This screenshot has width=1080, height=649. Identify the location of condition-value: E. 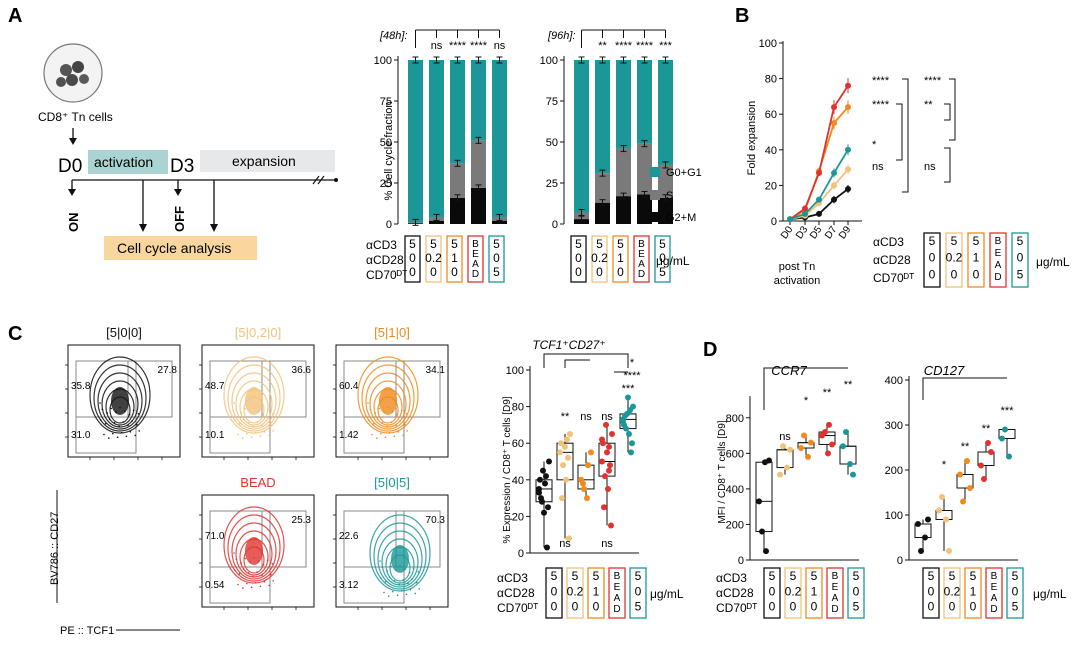
(617, 587).